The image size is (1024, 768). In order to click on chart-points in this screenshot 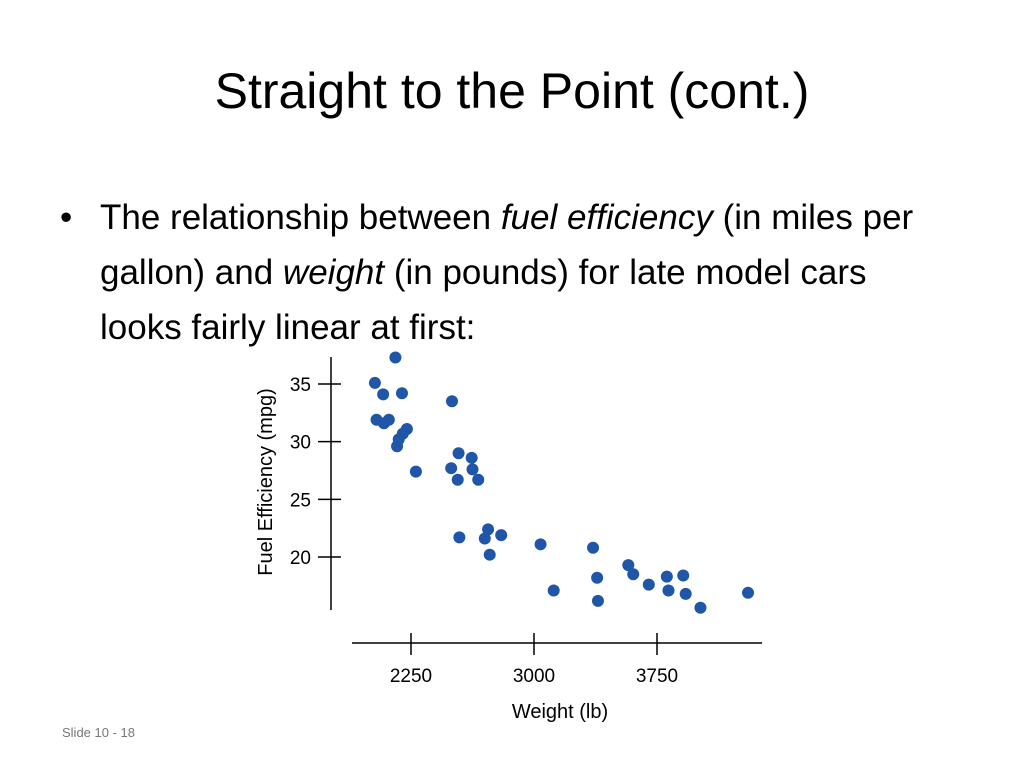, I will do `click(561, 482)`.